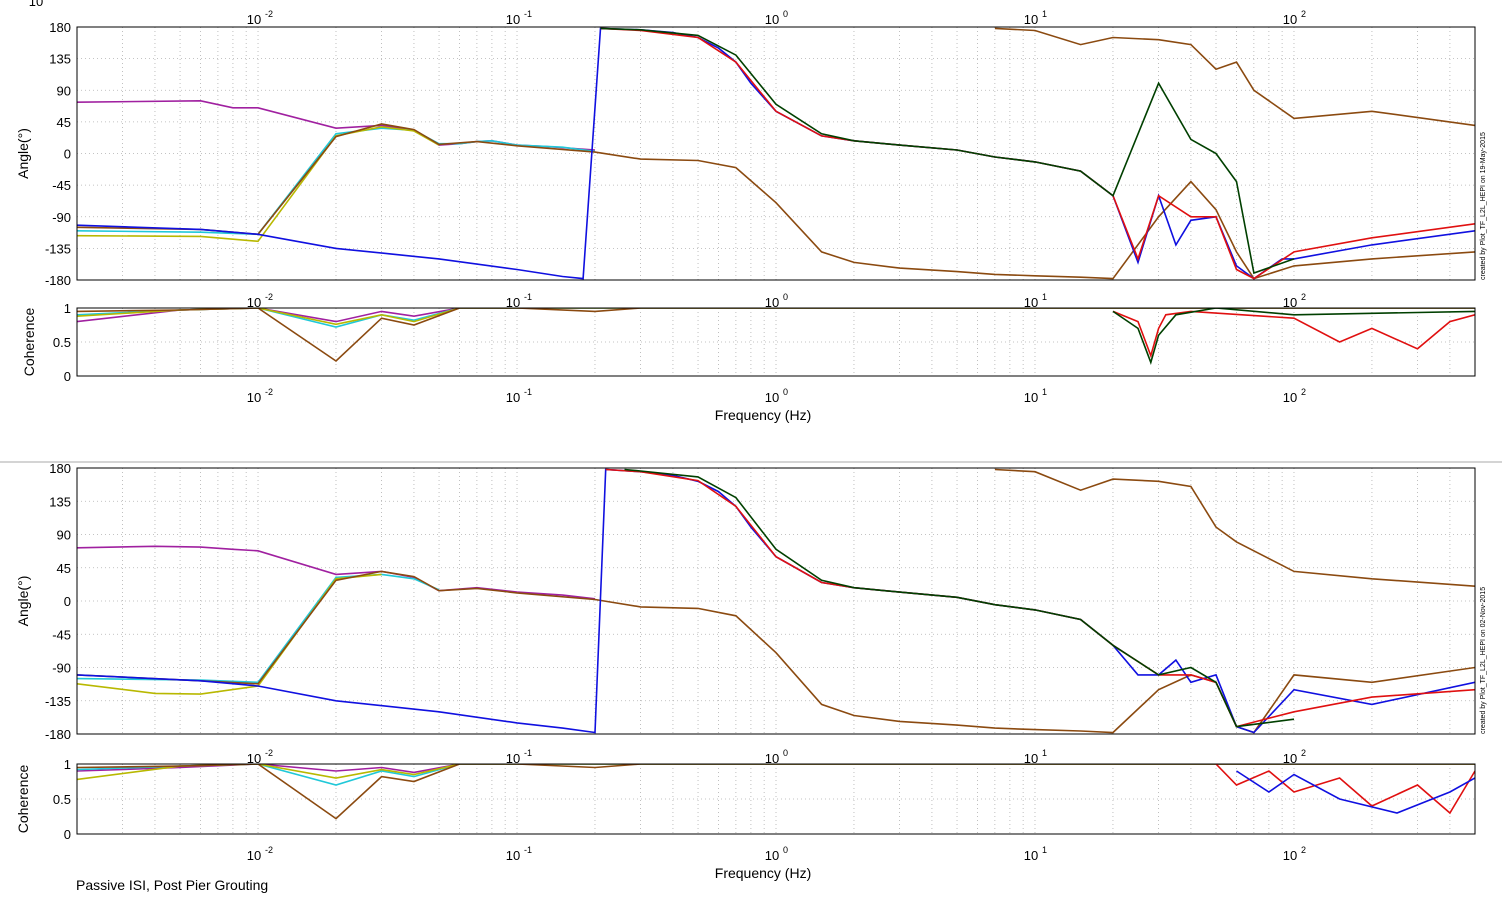 This screenshot has width=1502, height=903. Describe the element at coordinates (36, 4) in the screenshot. I see `top-clipped-label: 10` at that location.